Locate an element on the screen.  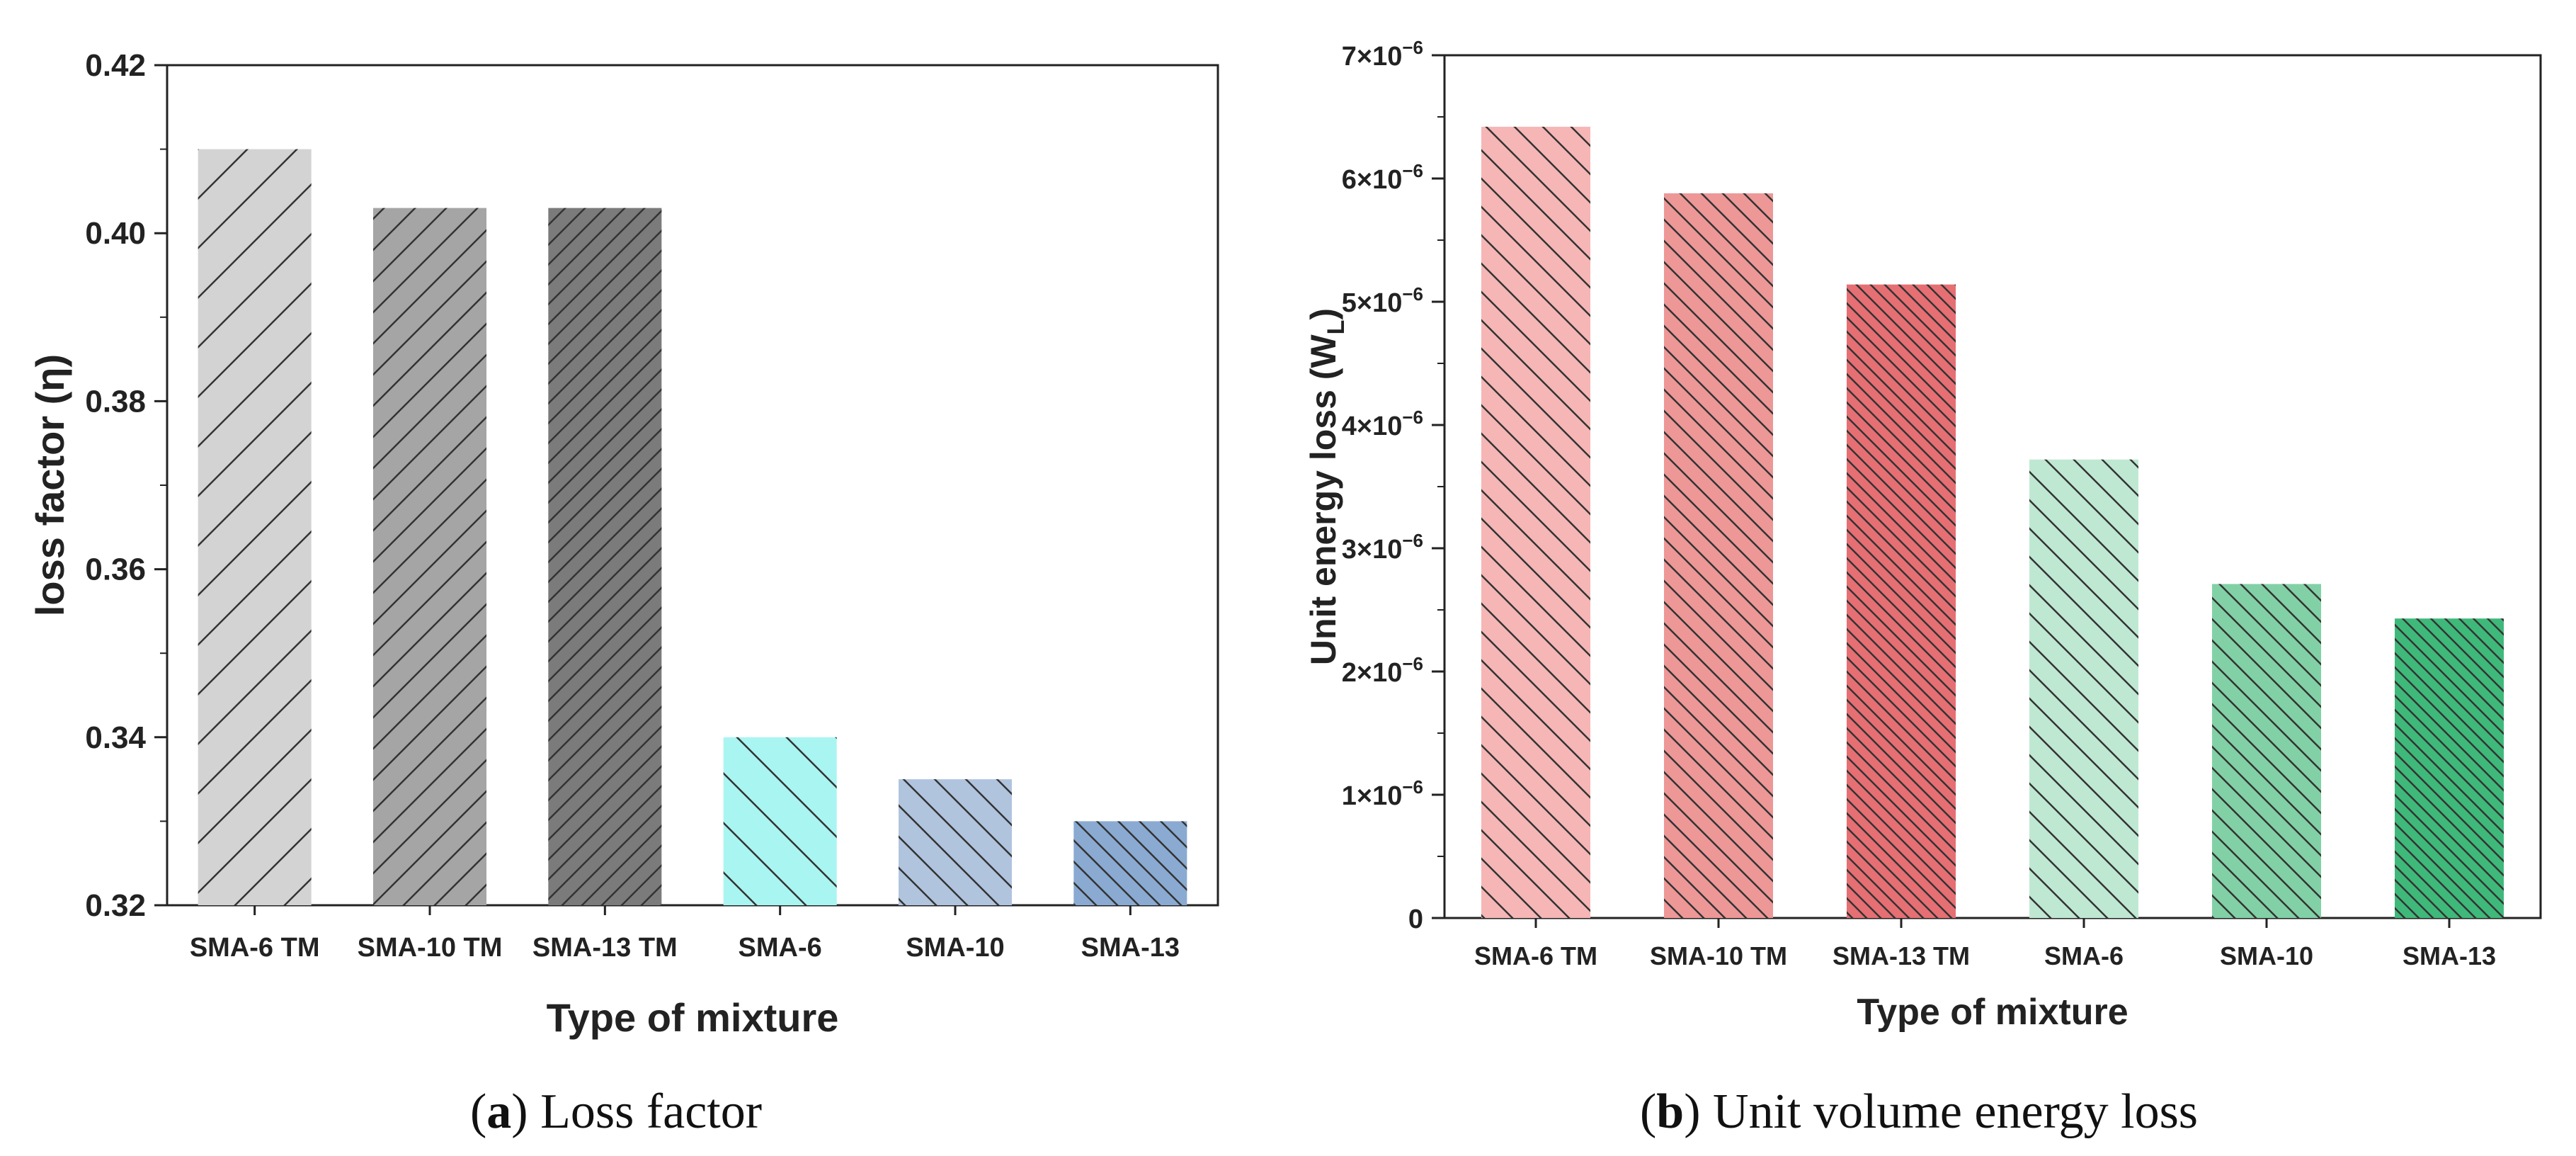
y-tick-label-b-0: 0 is located at coordinates (1415, 920).